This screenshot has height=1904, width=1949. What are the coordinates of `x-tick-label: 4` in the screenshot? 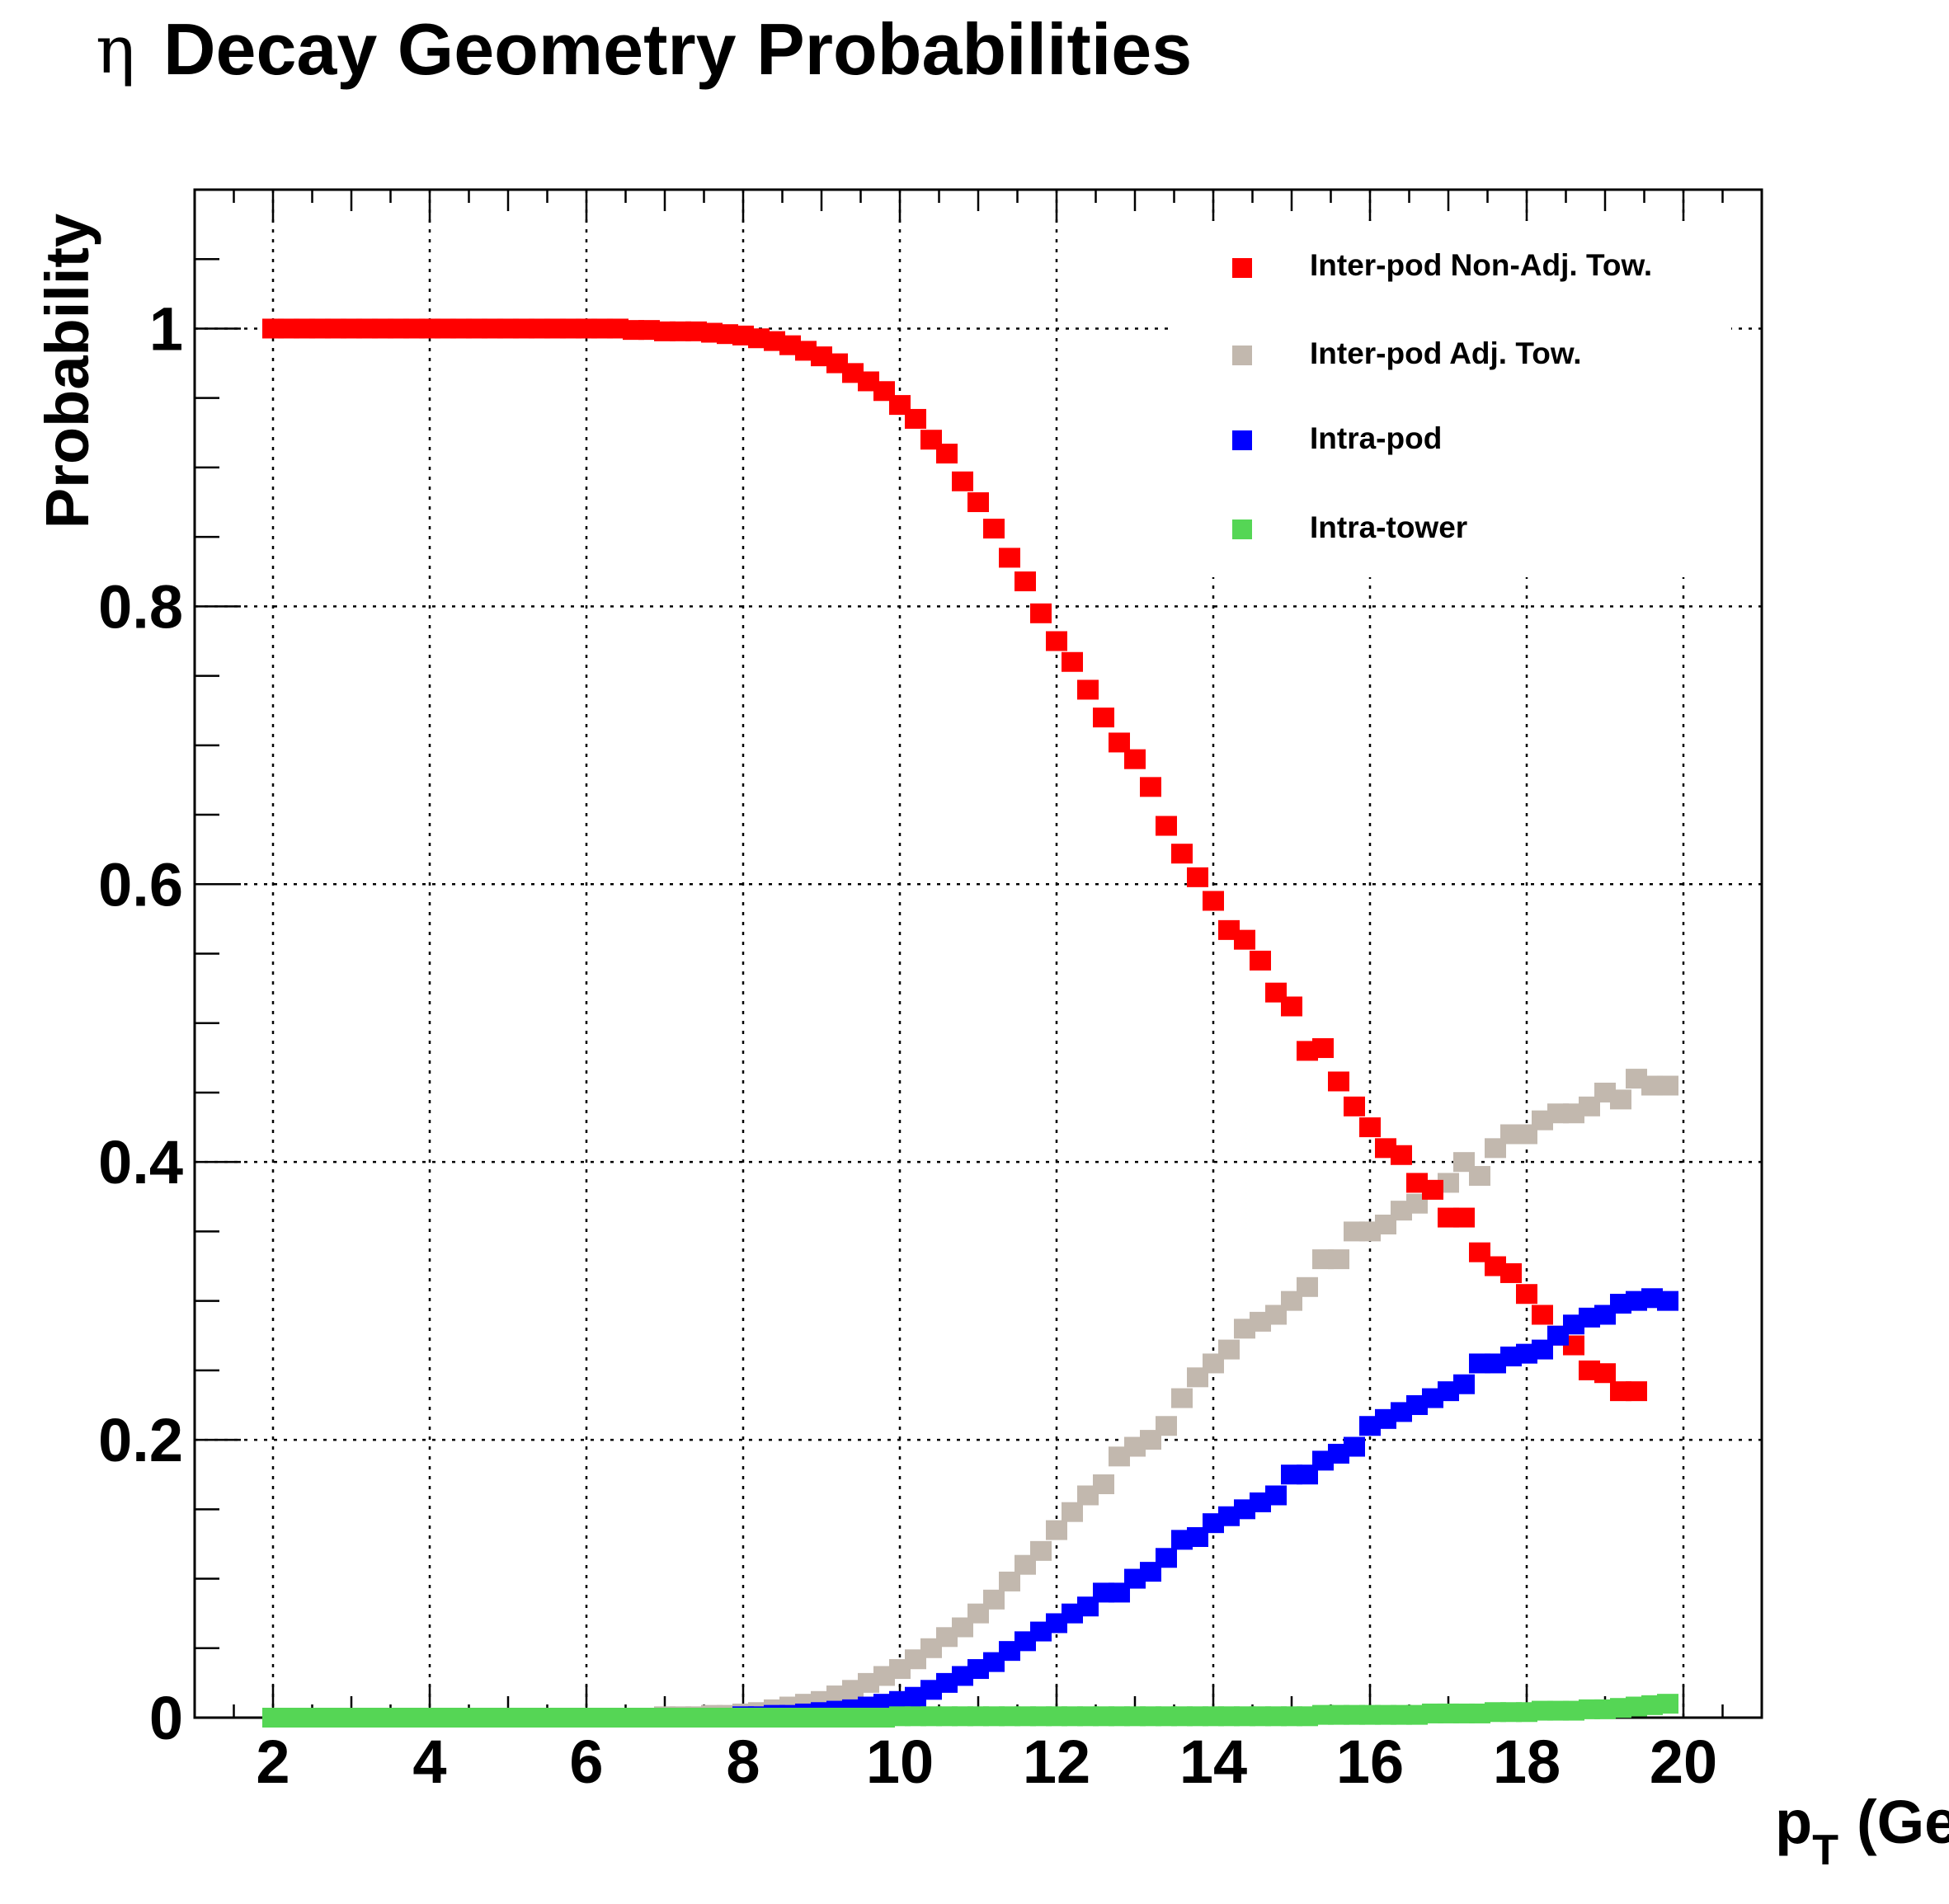 It's located at (429, 1762).